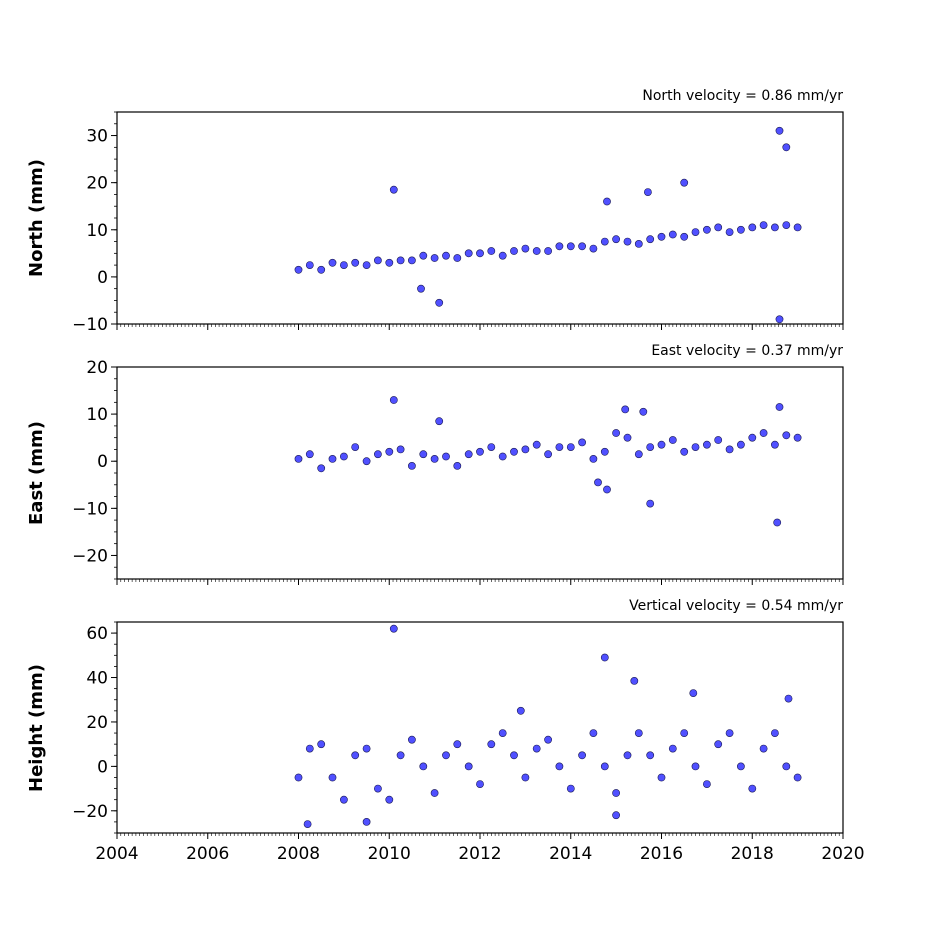 Image resolution: width=937 pixels, height=937 pixels. What do you see at coordinates (97, 634) in the screenshot?
I see `height-y-tick-label: 60` at bounding box center [97, 634].